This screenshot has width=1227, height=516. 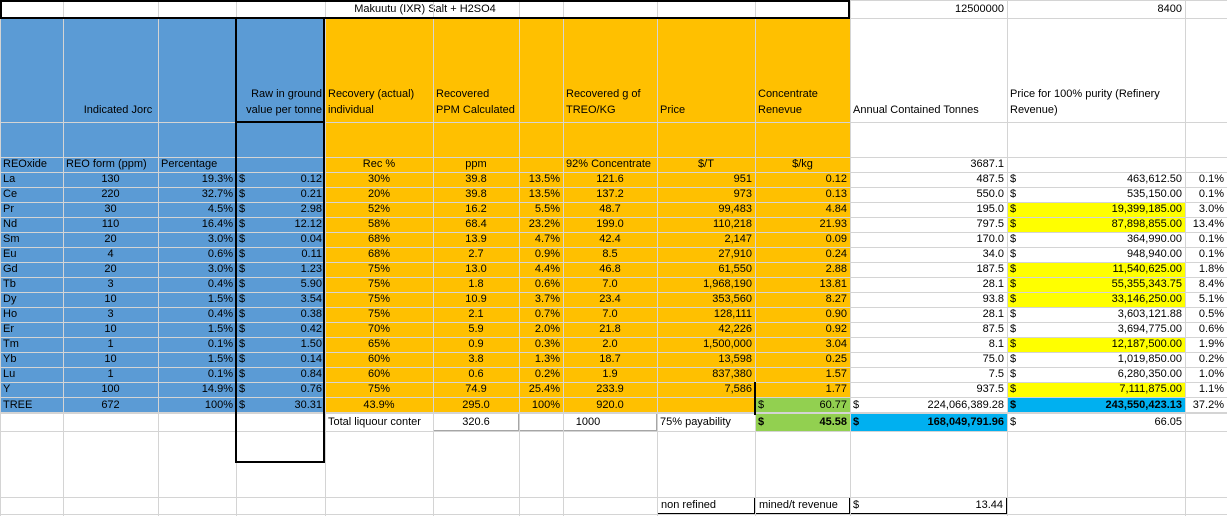 I want to click on value-1000-cell: 1000, so click(x=588, y=422).